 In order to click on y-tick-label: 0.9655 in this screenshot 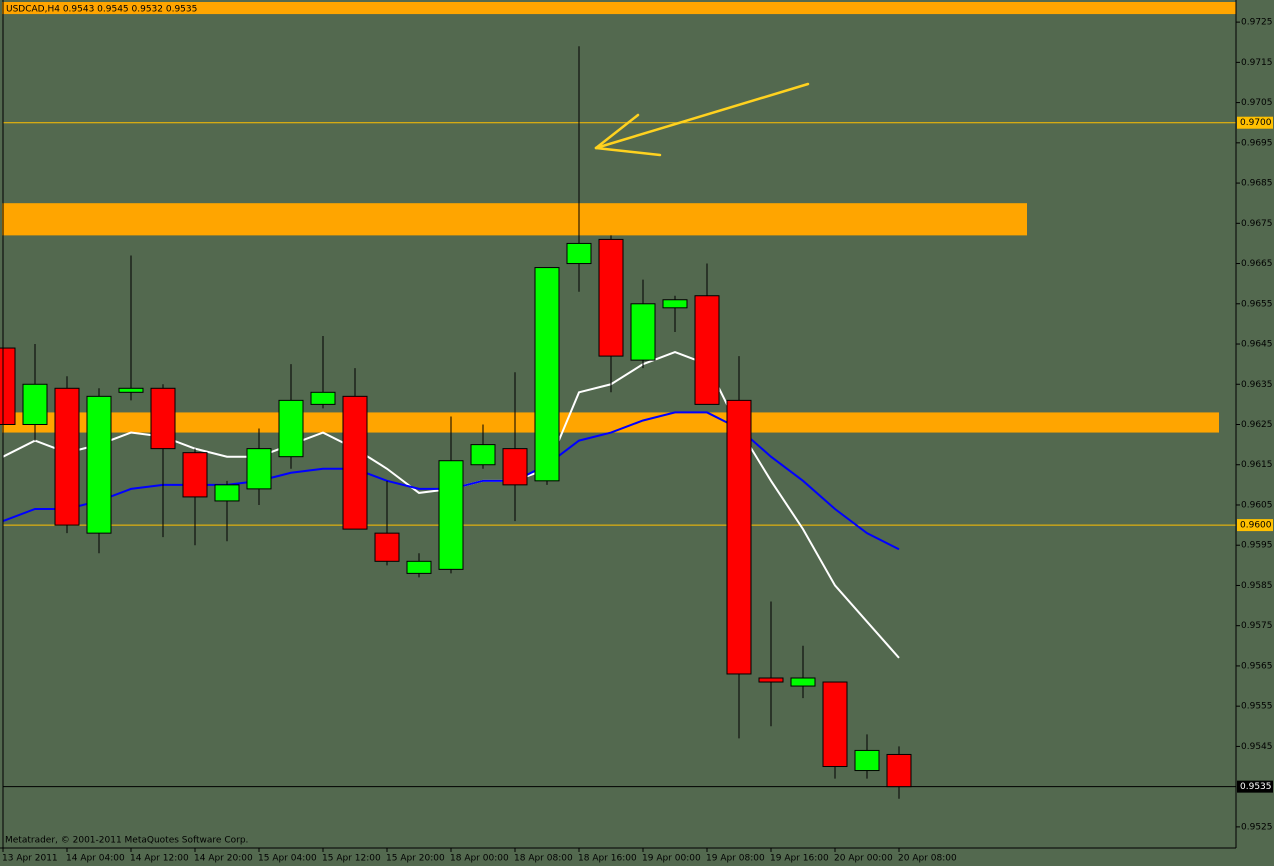, I will do `click(1257, 304)`.